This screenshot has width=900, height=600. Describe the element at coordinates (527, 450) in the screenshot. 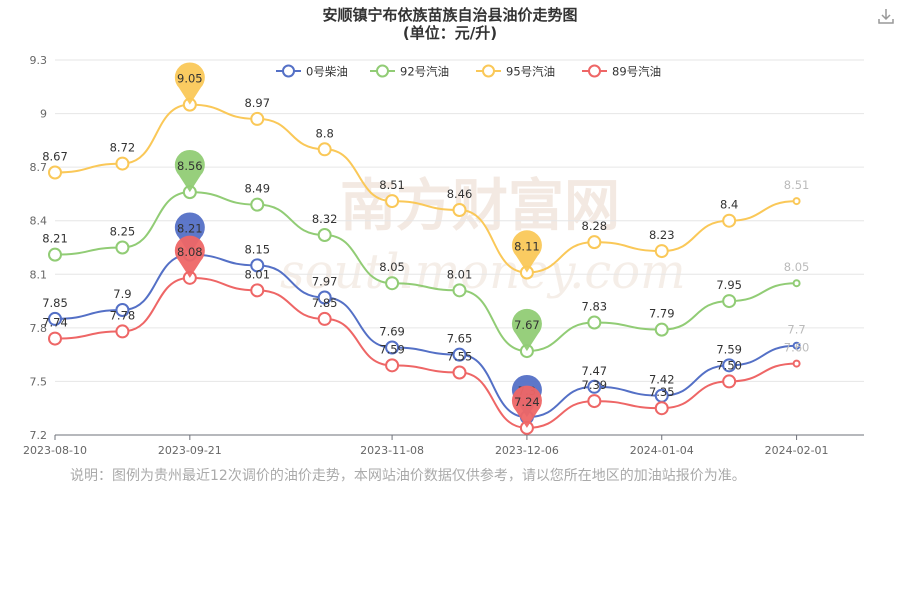

I see `x-tick-label: 2023-12-06` at that location.